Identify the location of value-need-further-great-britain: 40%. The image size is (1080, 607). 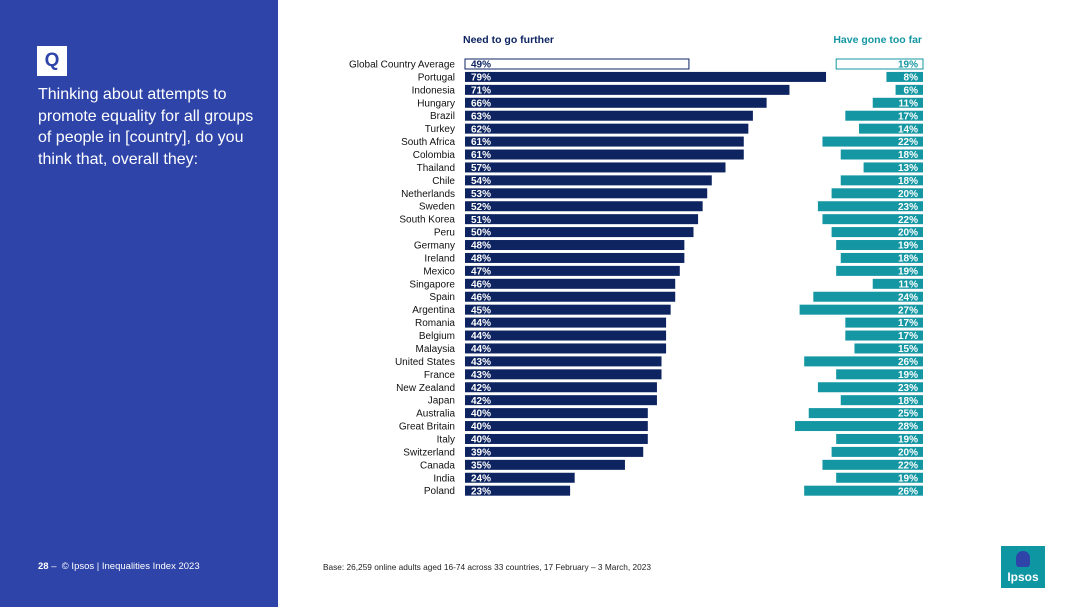
(481, 427).